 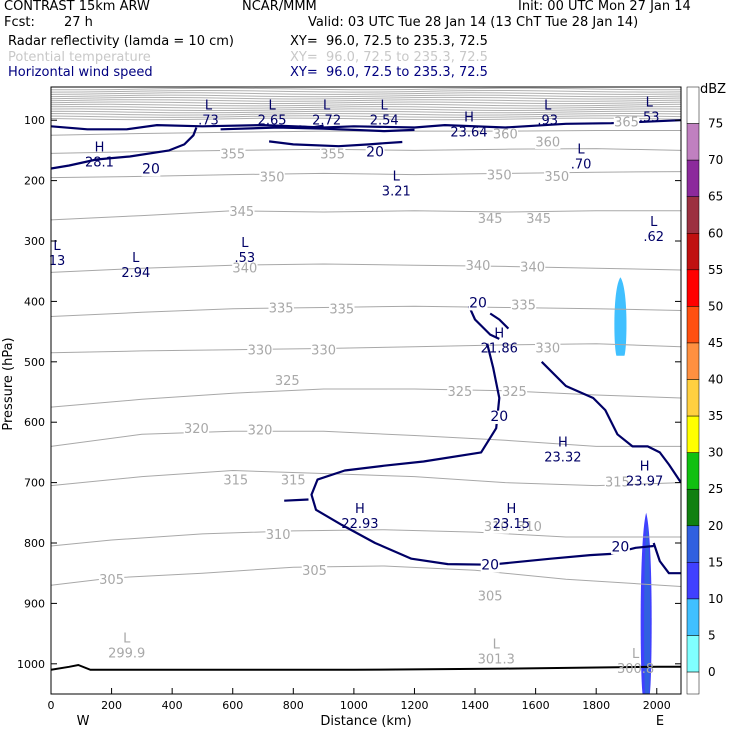 What do you see at coordinates (99, 163) in the screenshot?
I see `extremum-value: 28.1` at bounding box center [99, 163].